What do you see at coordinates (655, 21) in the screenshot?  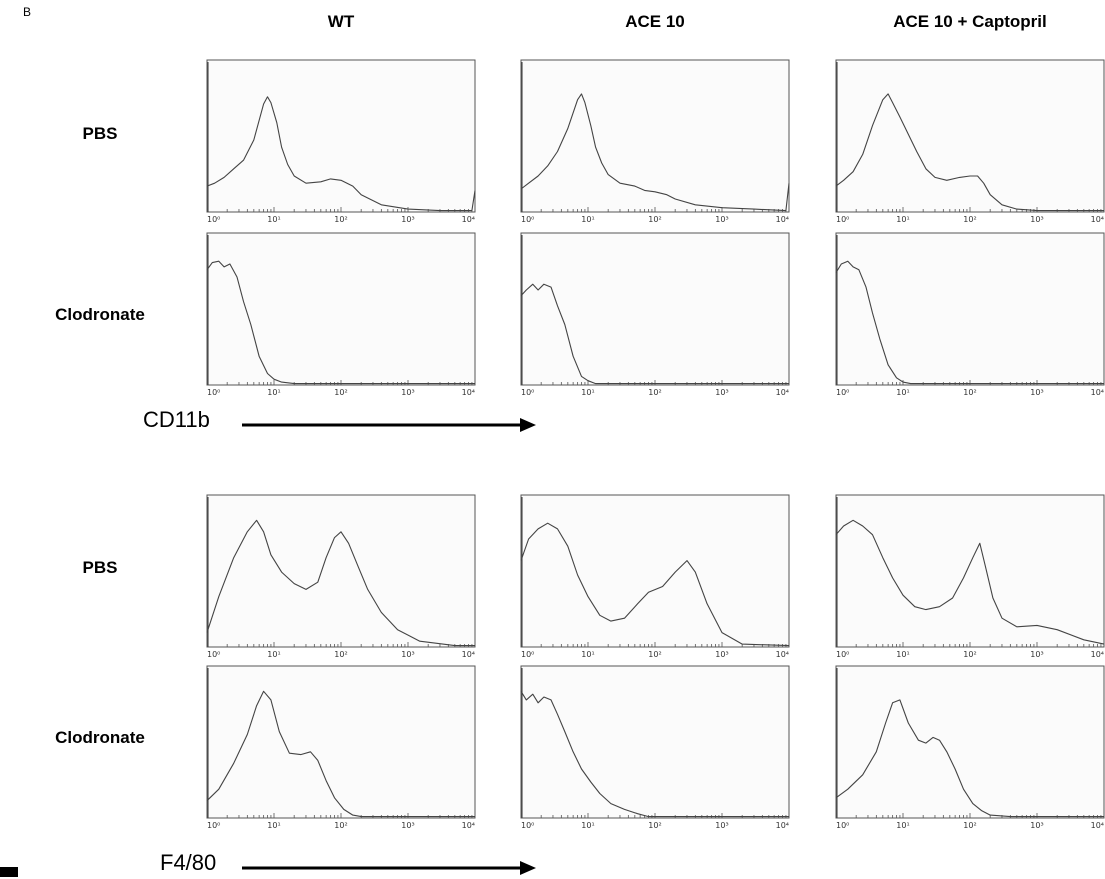 I see `column-header-ace10: ACE 10` at bounding box center [655, 21].